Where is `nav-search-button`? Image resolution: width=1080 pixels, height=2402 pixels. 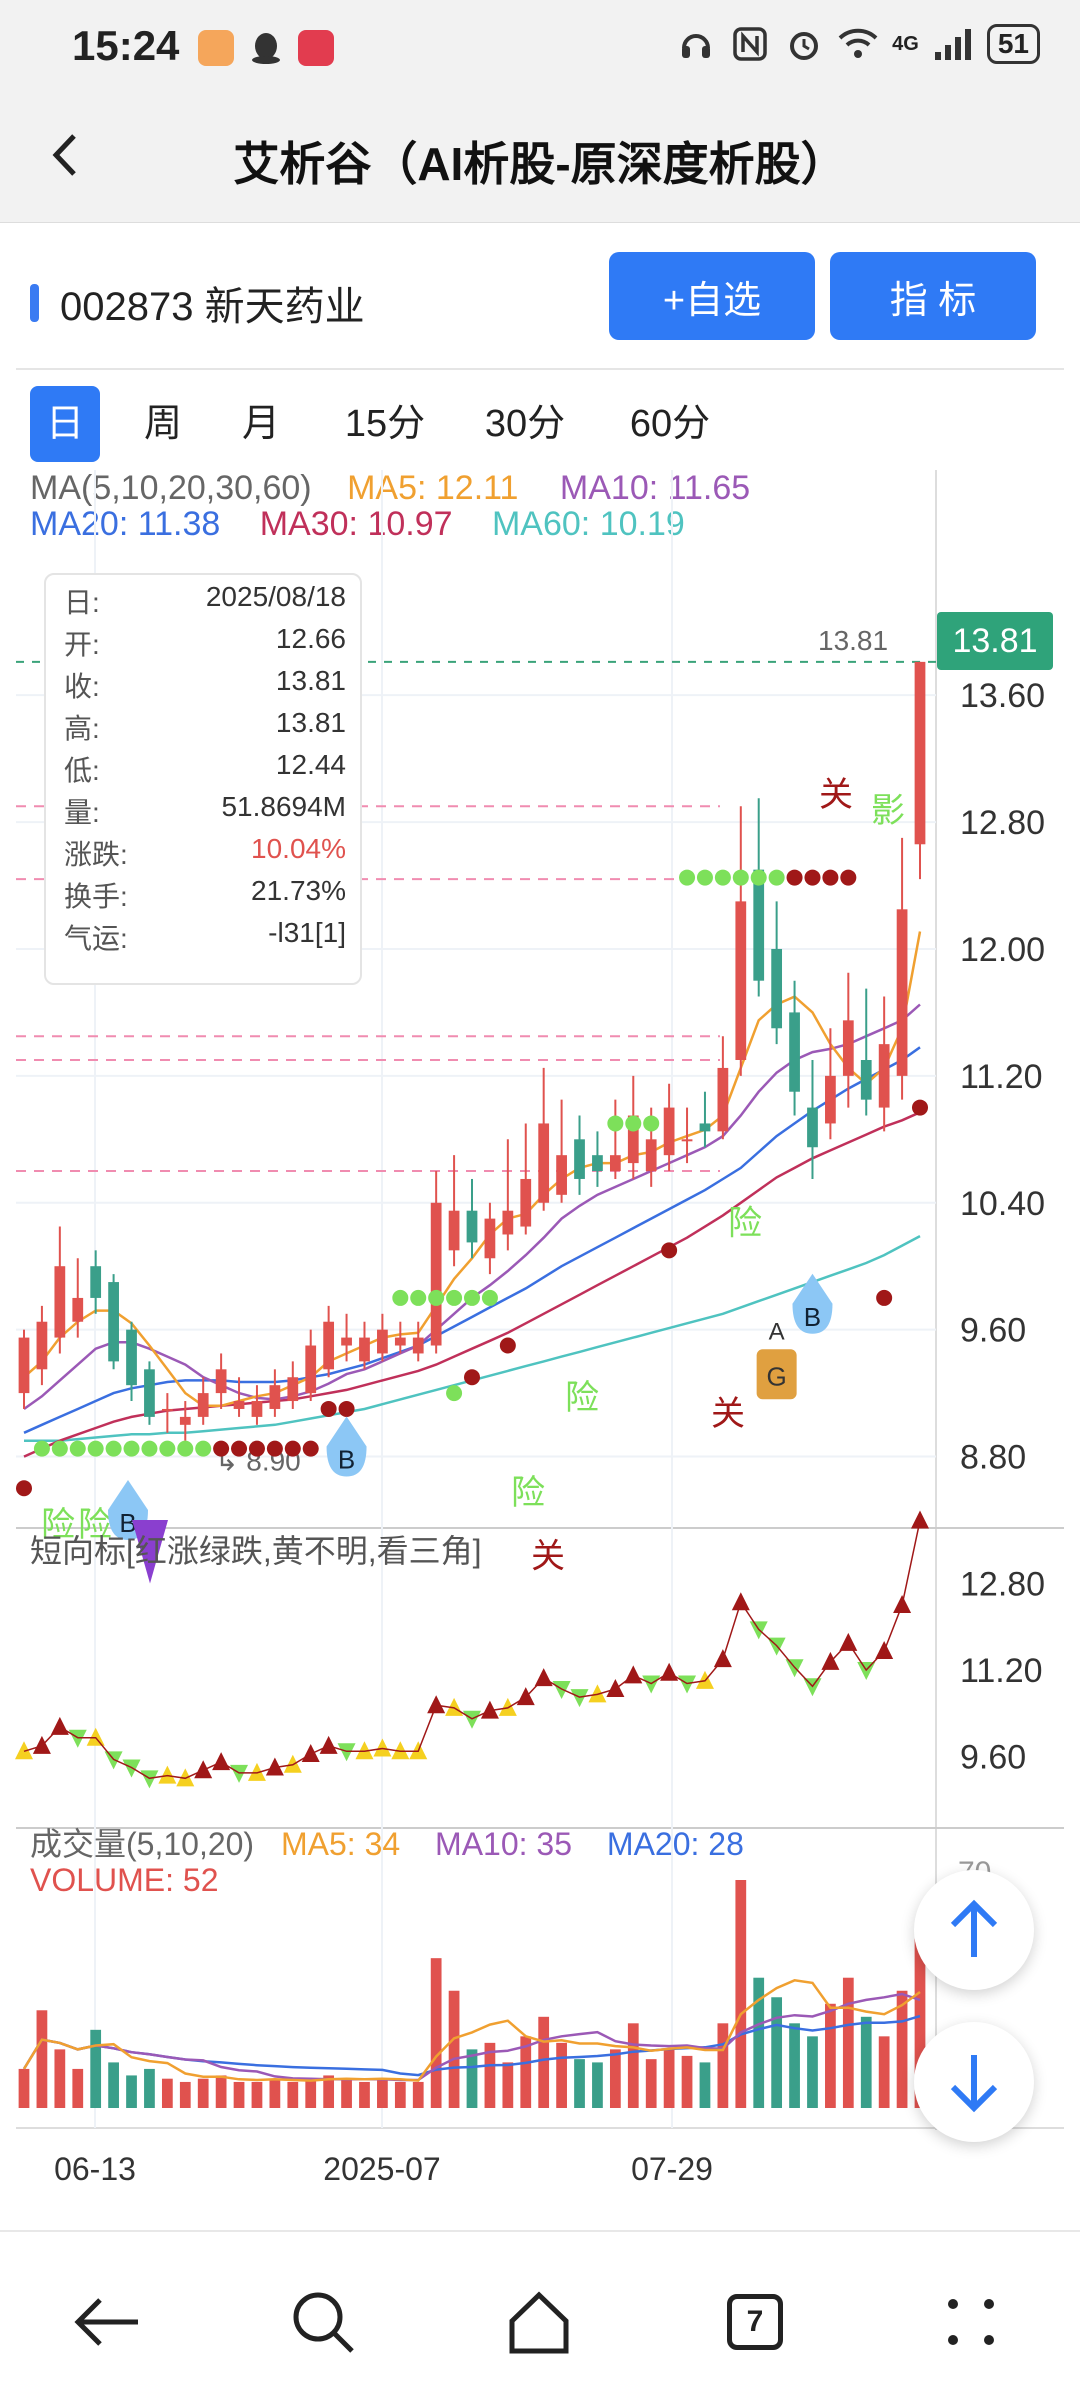 nav-search-button is located at coordinates (323, 2322).